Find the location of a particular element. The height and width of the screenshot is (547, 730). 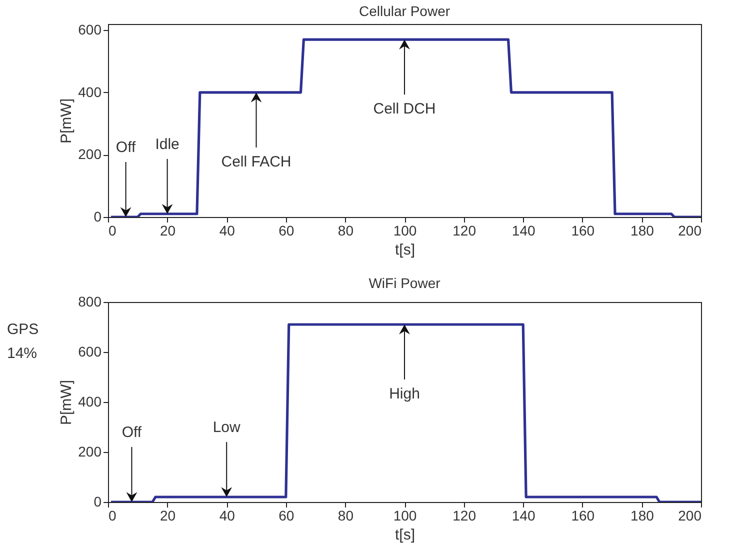

text: GPS 14% is located at coordinates (23, 341).